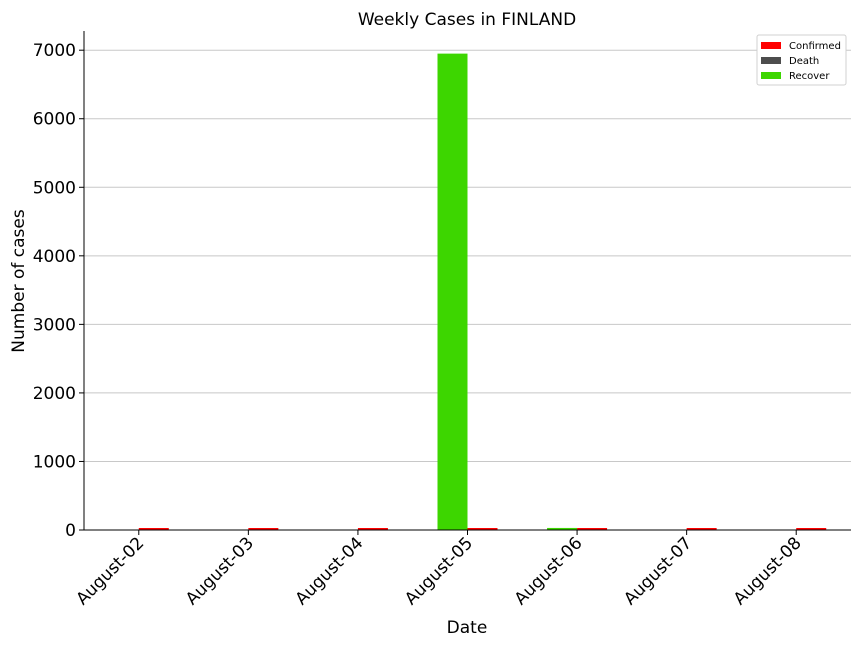 The height and width of the screenshot is (648, 864). What do you see at coordinates (220, 571) in the screenshot?
I see `x-tick-label: August-03` at bounding box center [220, 571].